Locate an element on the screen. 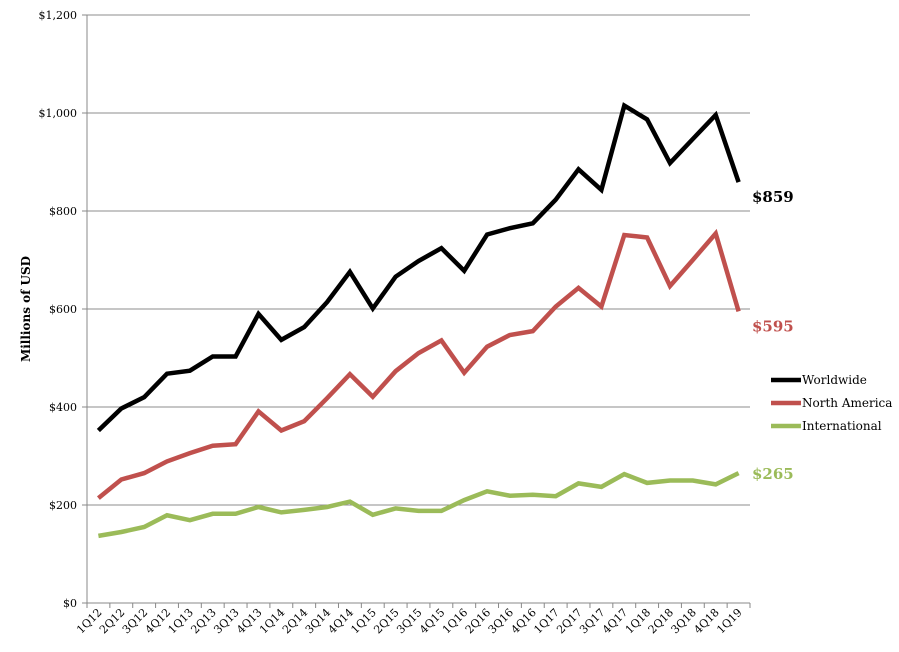 Image resolution: width=899 pixels, height=652 pixels. x-tick-label: 4Q17 is located at coordinates (615, 621).